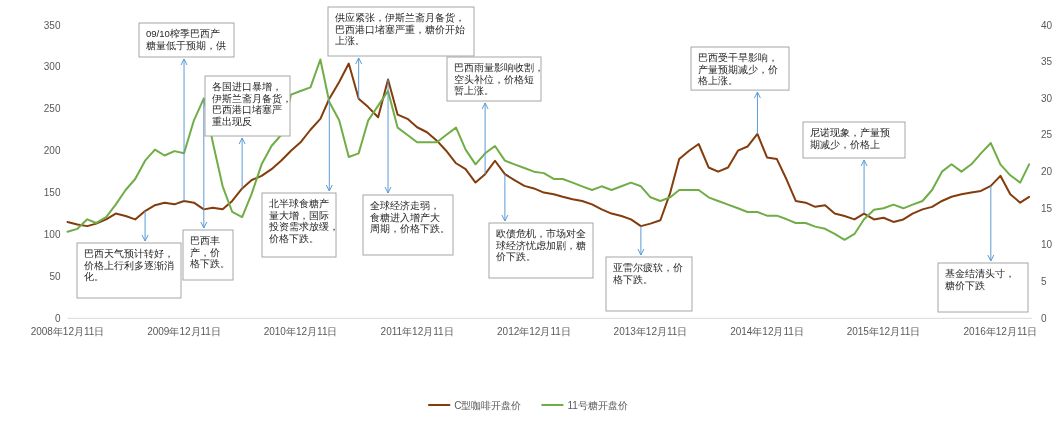  What do you see at coordinates (1047, 98) in the screenshot?
I see `y2-tick-label: 30` at bounding box center [1047, 98].